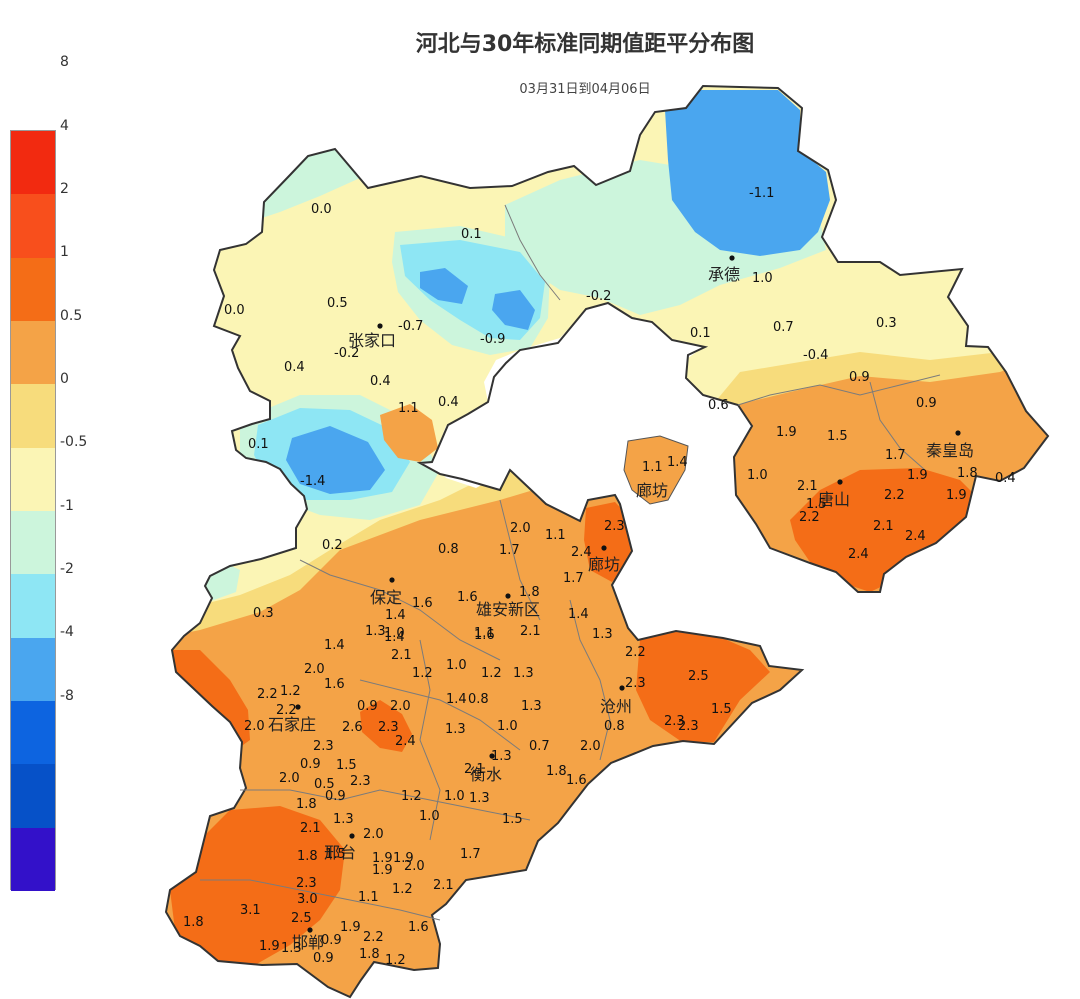 Image resolution: width=1080 pixels, height=999 pixels. What do you see at coordinates (513, 310) in the screenshot?
I see `zone-neg-2-1-zjk-b` at bounding box center [513, 310].